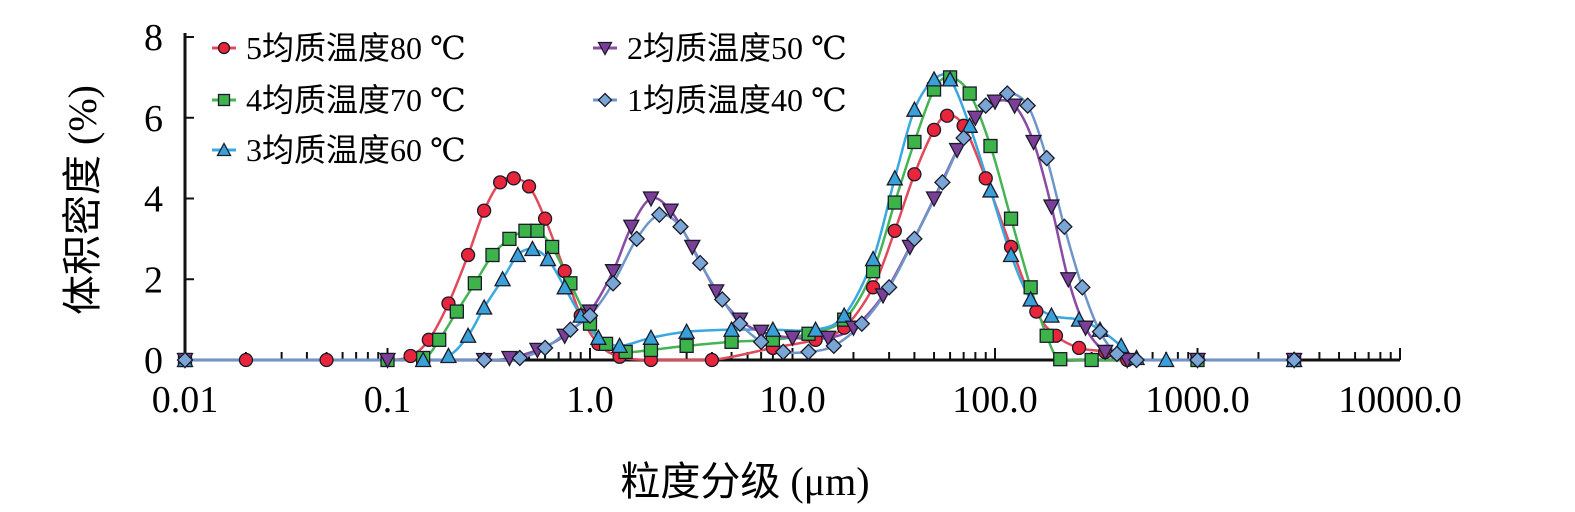 The height and width of the screenshot is (512, 1575). Describe the element at coordinates (339, 100) in the screenshot. I see `legend-item-2: 4均质温度70 ℃` at that location.